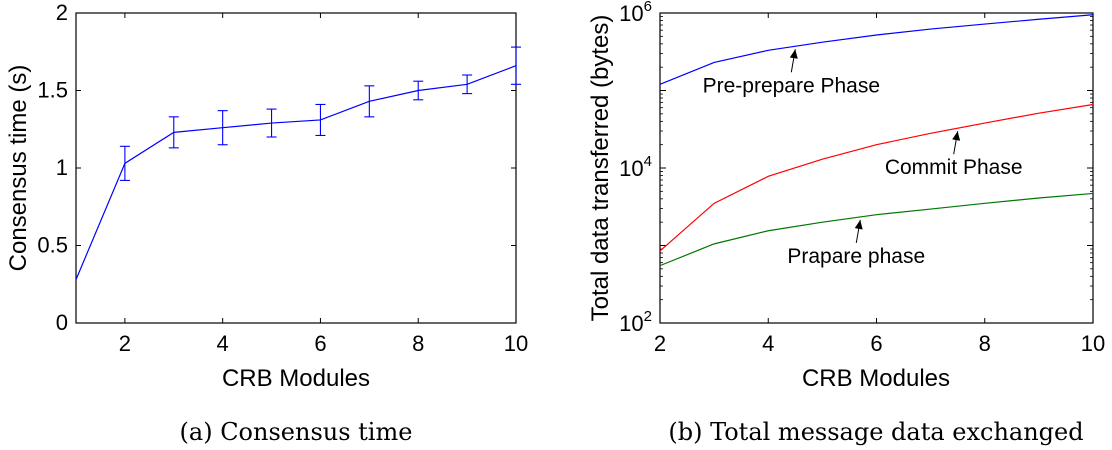 The width and height of the screenshot is (1112, 450). I want to click on y-tick-label: 0.5, so click(52, 245).